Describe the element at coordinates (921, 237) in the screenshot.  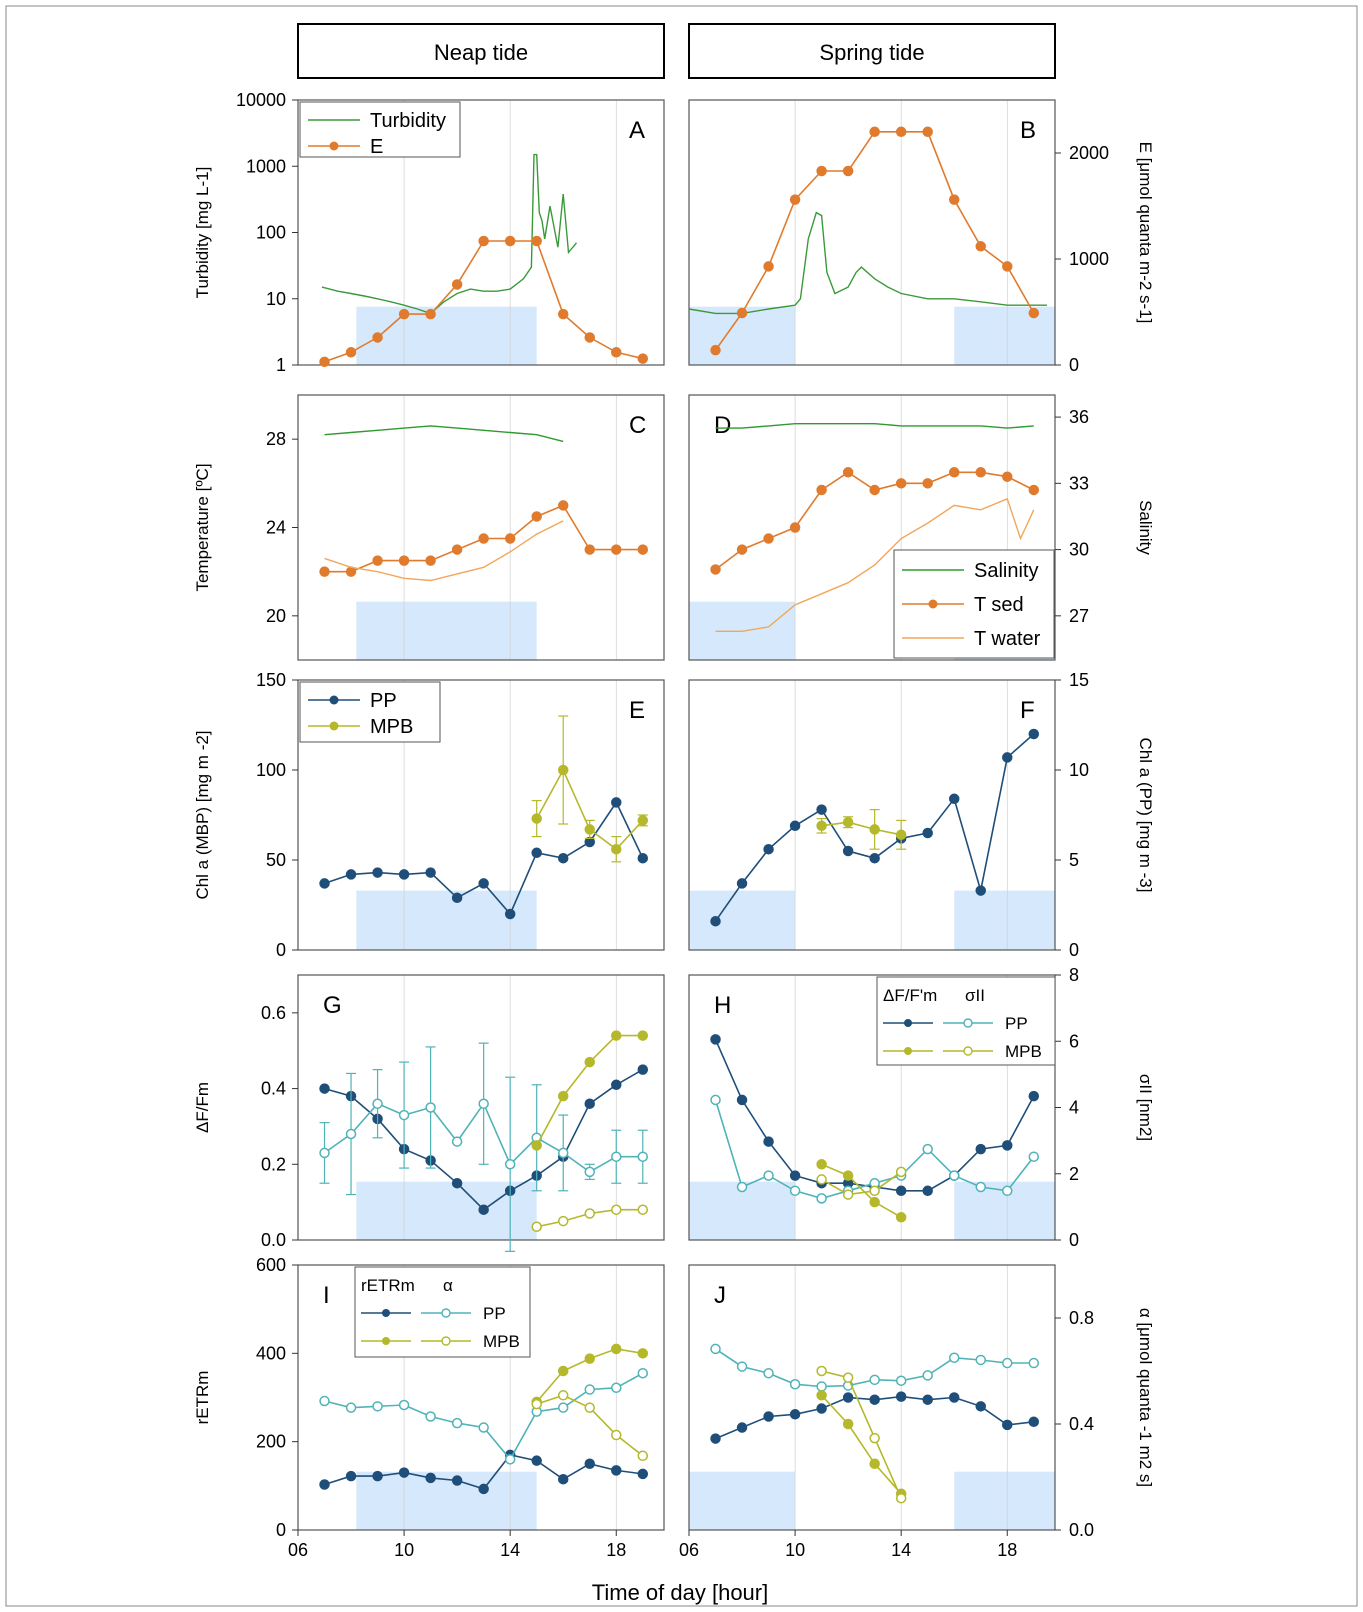
I see `panel-B: B 0 1000 2000 E [μmol quanta m-2 s-1]` at that location.